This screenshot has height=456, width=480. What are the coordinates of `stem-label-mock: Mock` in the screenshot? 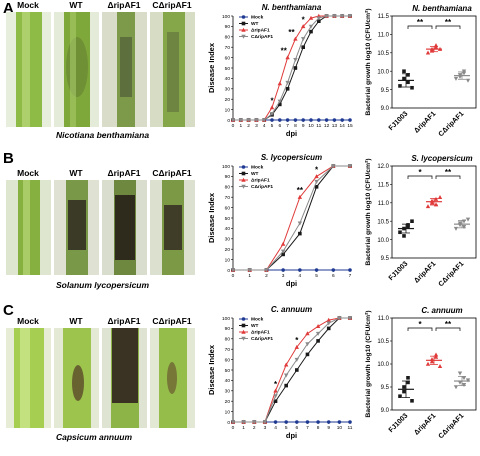 It's located at (28, 5).